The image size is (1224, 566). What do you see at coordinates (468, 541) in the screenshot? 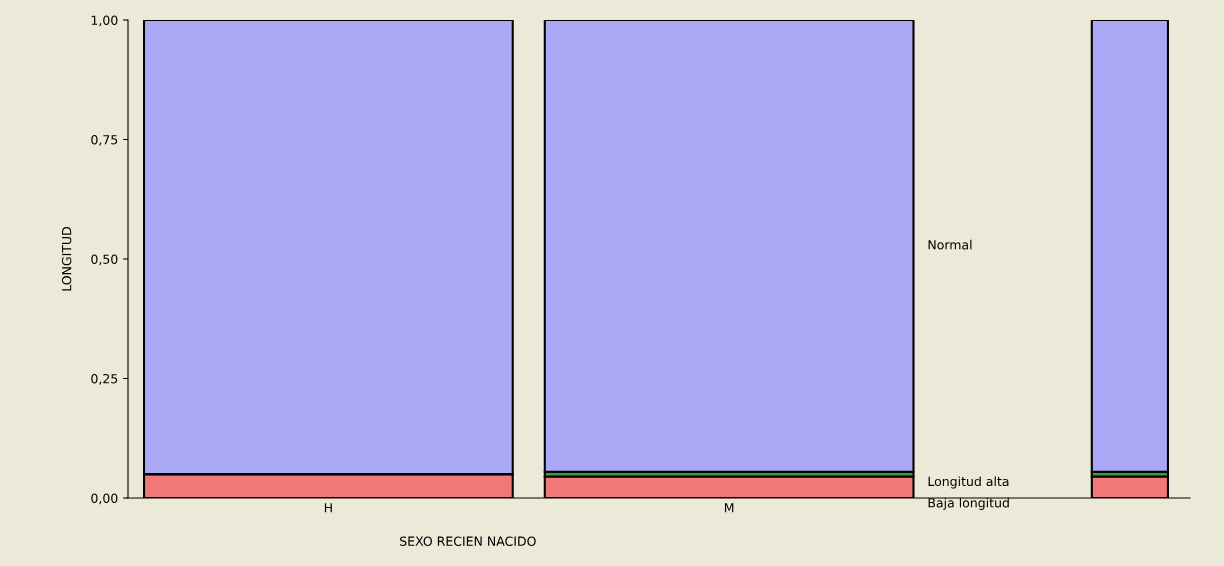
I see `x-axis-title: SEXO RECIEN NACIDO` at bounding box center [468, 541].